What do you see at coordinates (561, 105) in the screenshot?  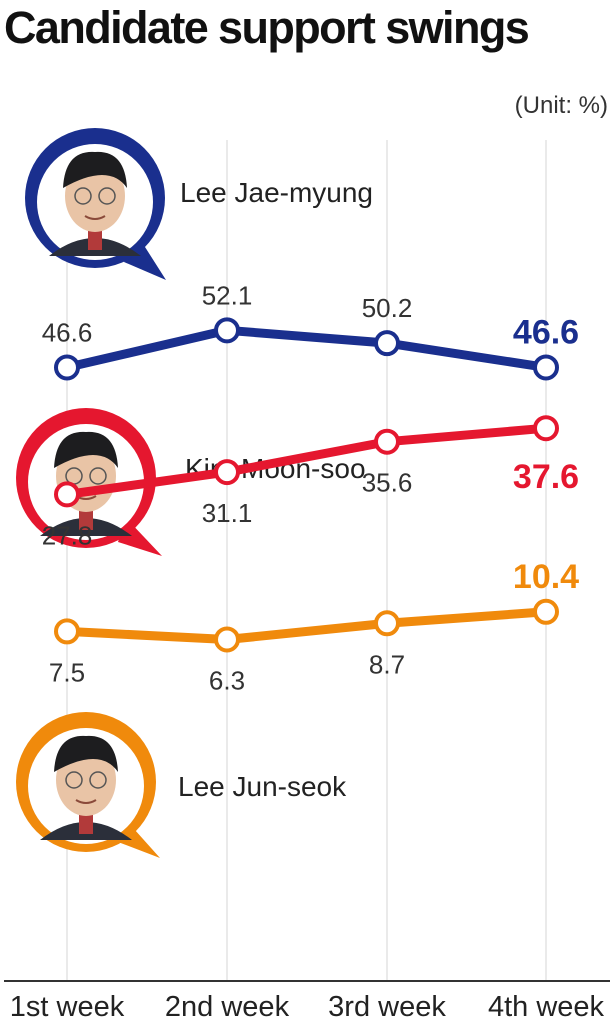 I see `unit-label: (Unit: %)` at bounding box center [561, 105].